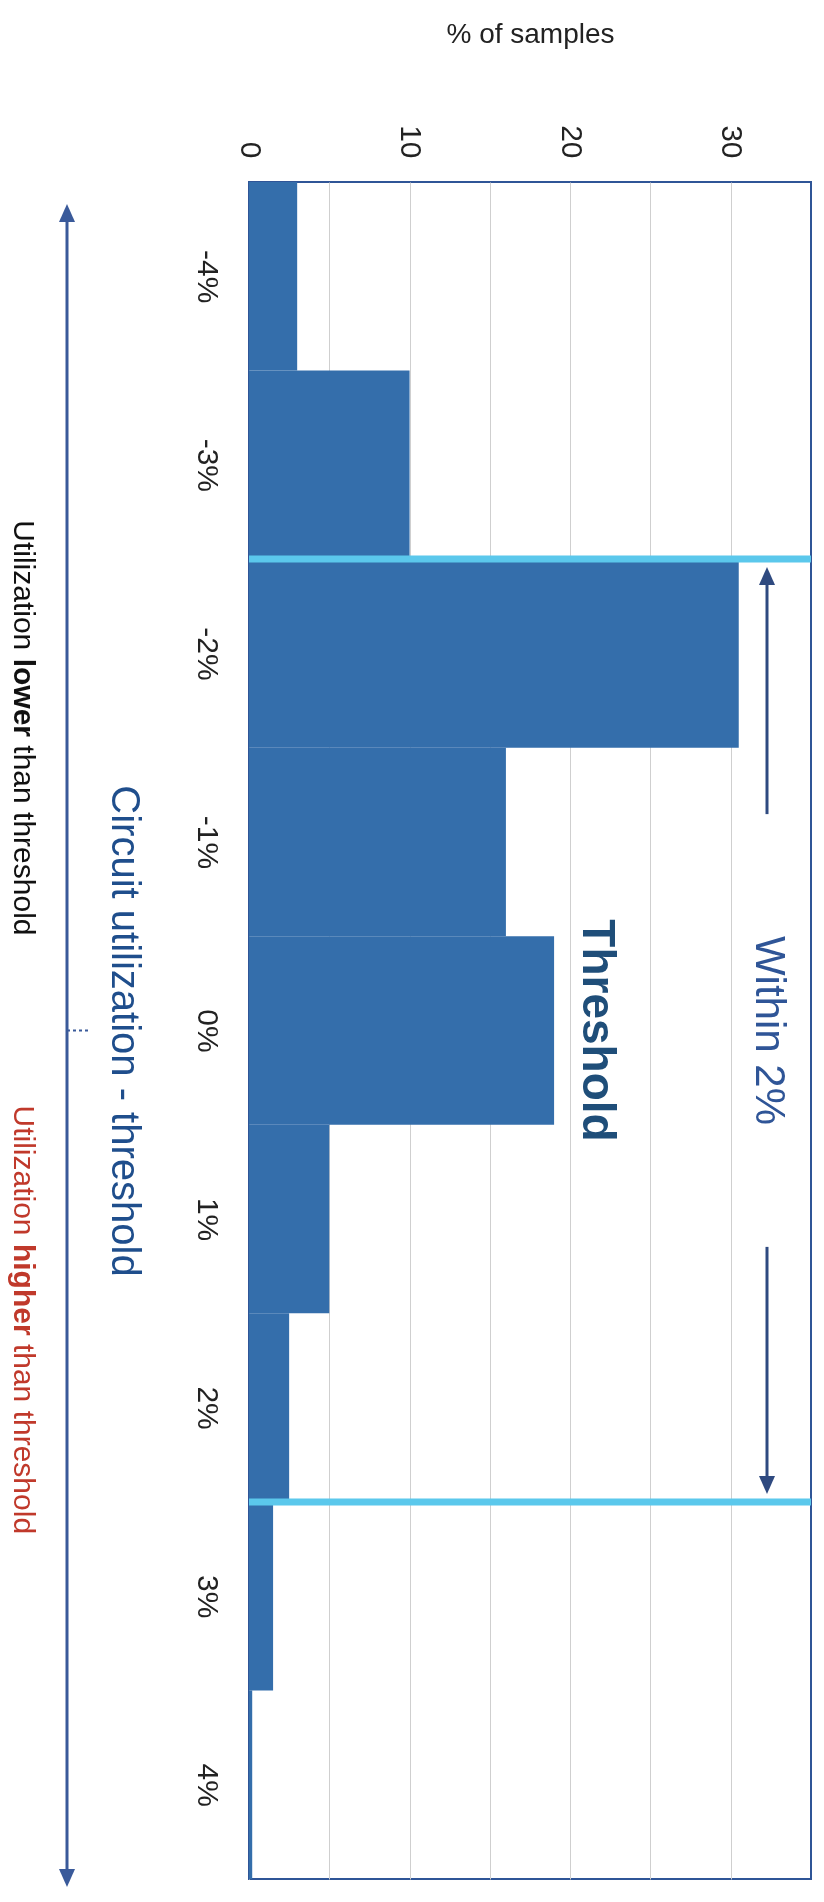 The width and height of the screenshot is (824, 1902). I want to click on y-tick-label: 4%, so click(208, 1785).